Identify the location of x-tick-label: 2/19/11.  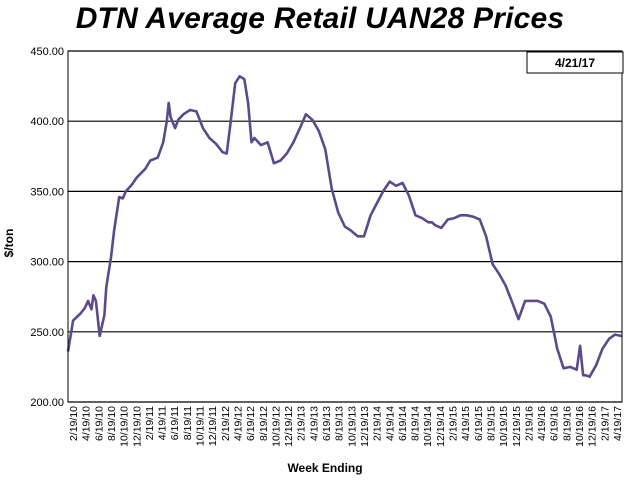
(150, 423).